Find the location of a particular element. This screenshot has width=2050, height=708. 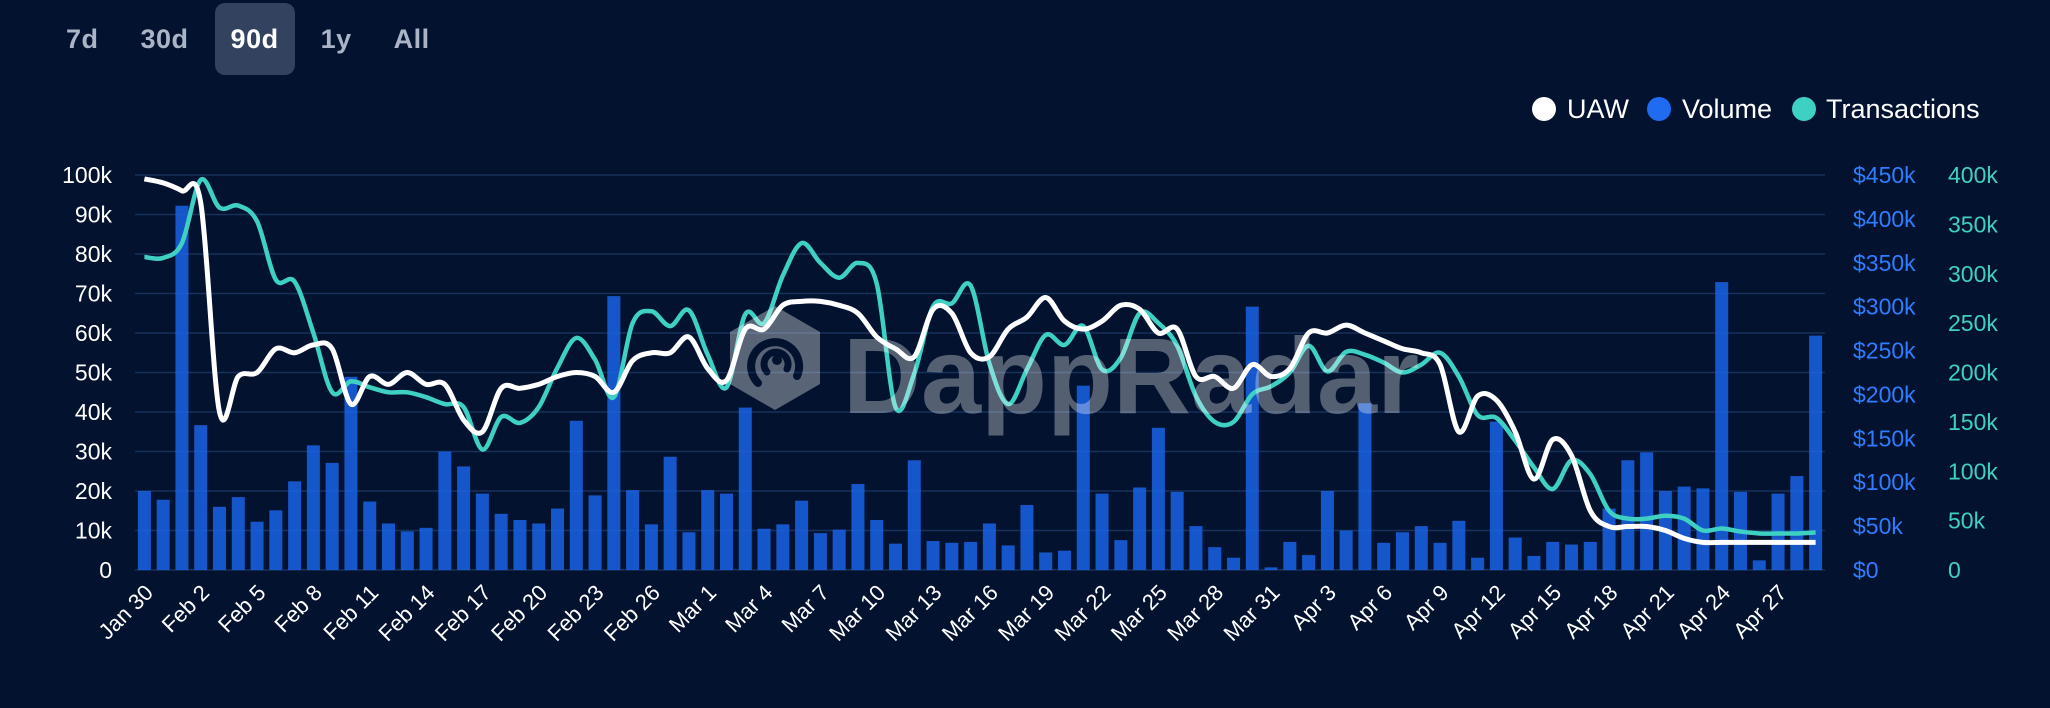

transactions-tick-label: 350k is located at coordinates (1973, 224).